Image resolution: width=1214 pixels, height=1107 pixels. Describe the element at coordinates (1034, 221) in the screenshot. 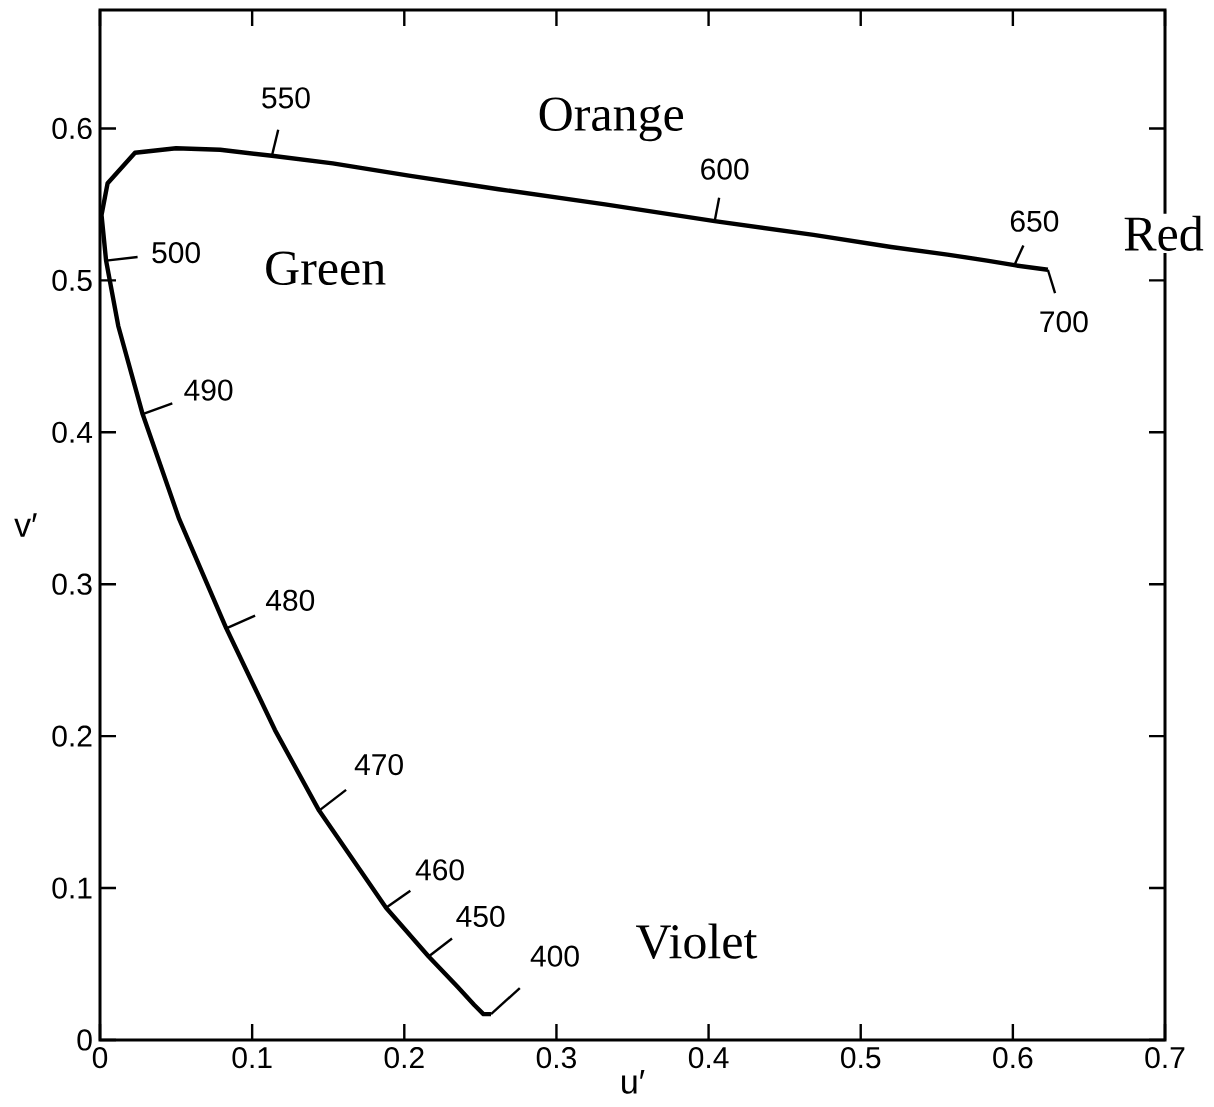

I see `annotation: 650` at that location.